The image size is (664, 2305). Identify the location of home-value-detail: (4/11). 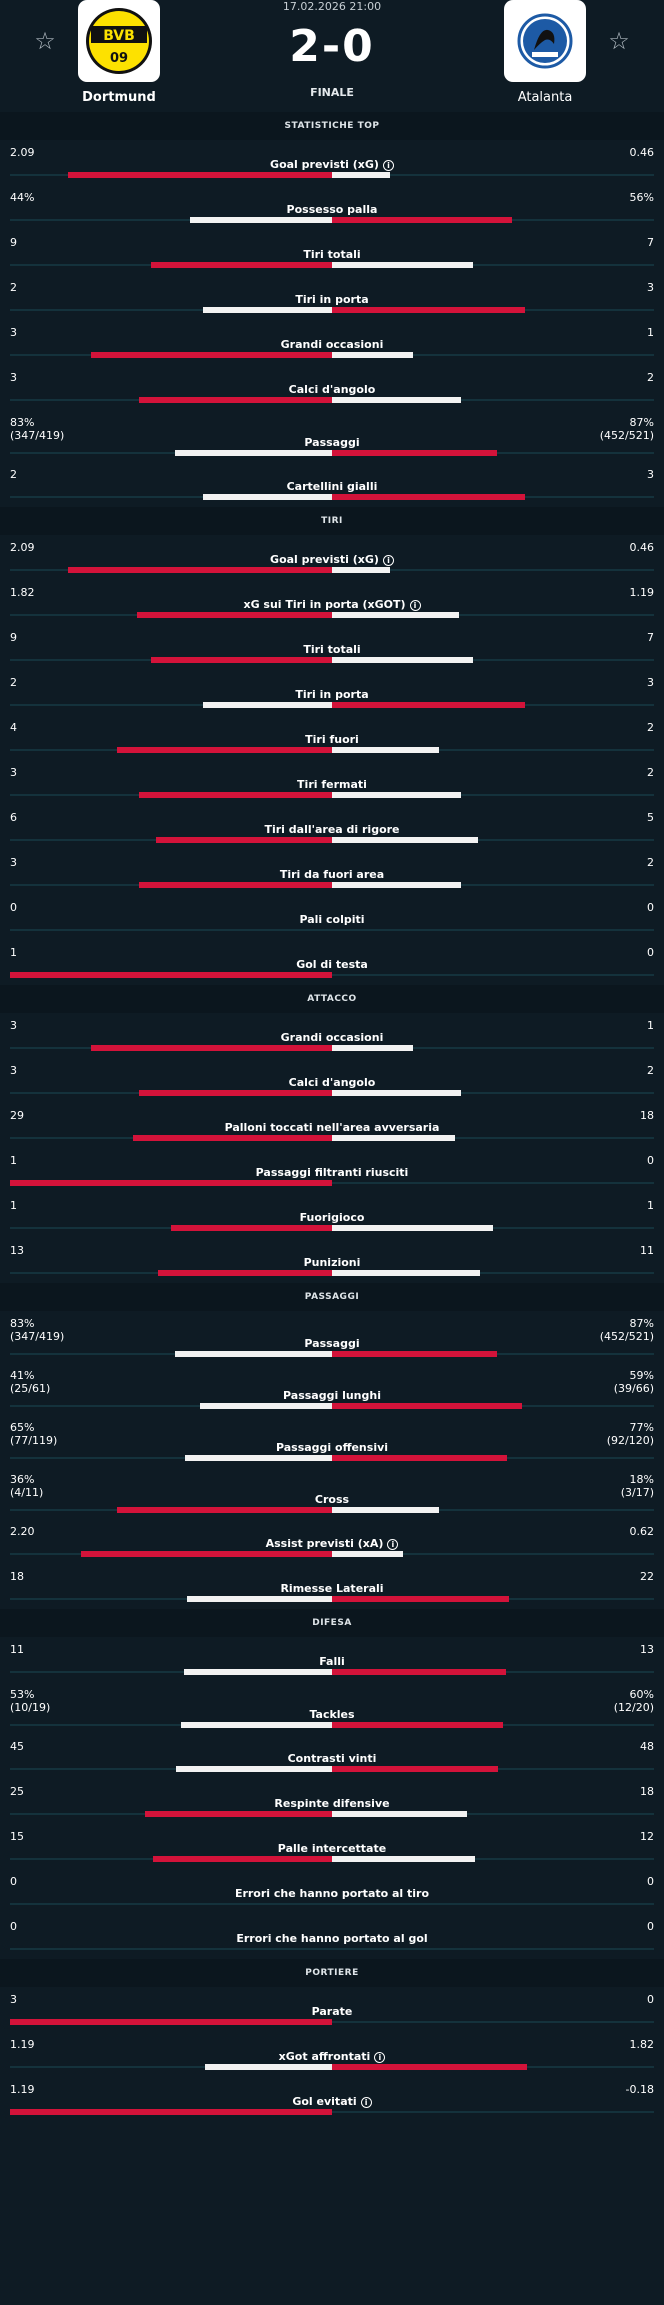
(27, 1492).